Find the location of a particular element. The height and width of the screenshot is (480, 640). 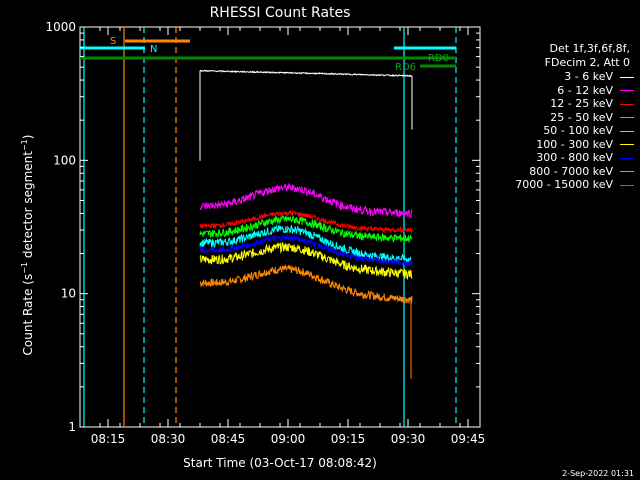

legend-entry: 7000 - 15000 keV is located at coordinates (574, 184).